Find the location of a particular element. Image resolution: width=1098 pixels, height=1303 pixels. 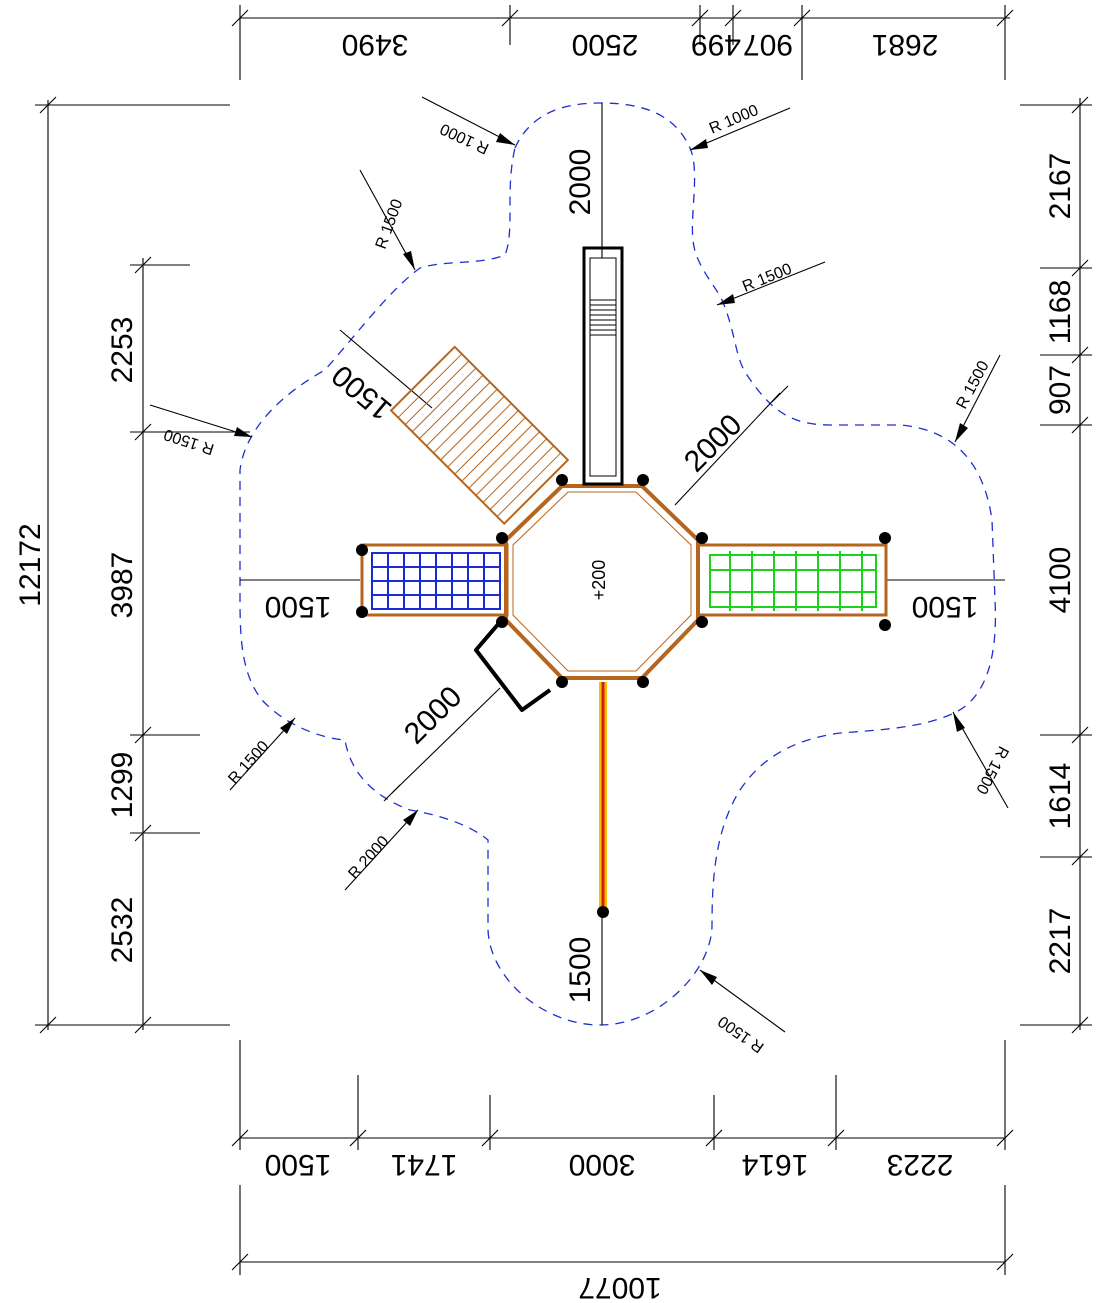

dim-top-4: 907 is located at coordinates (768, 44).